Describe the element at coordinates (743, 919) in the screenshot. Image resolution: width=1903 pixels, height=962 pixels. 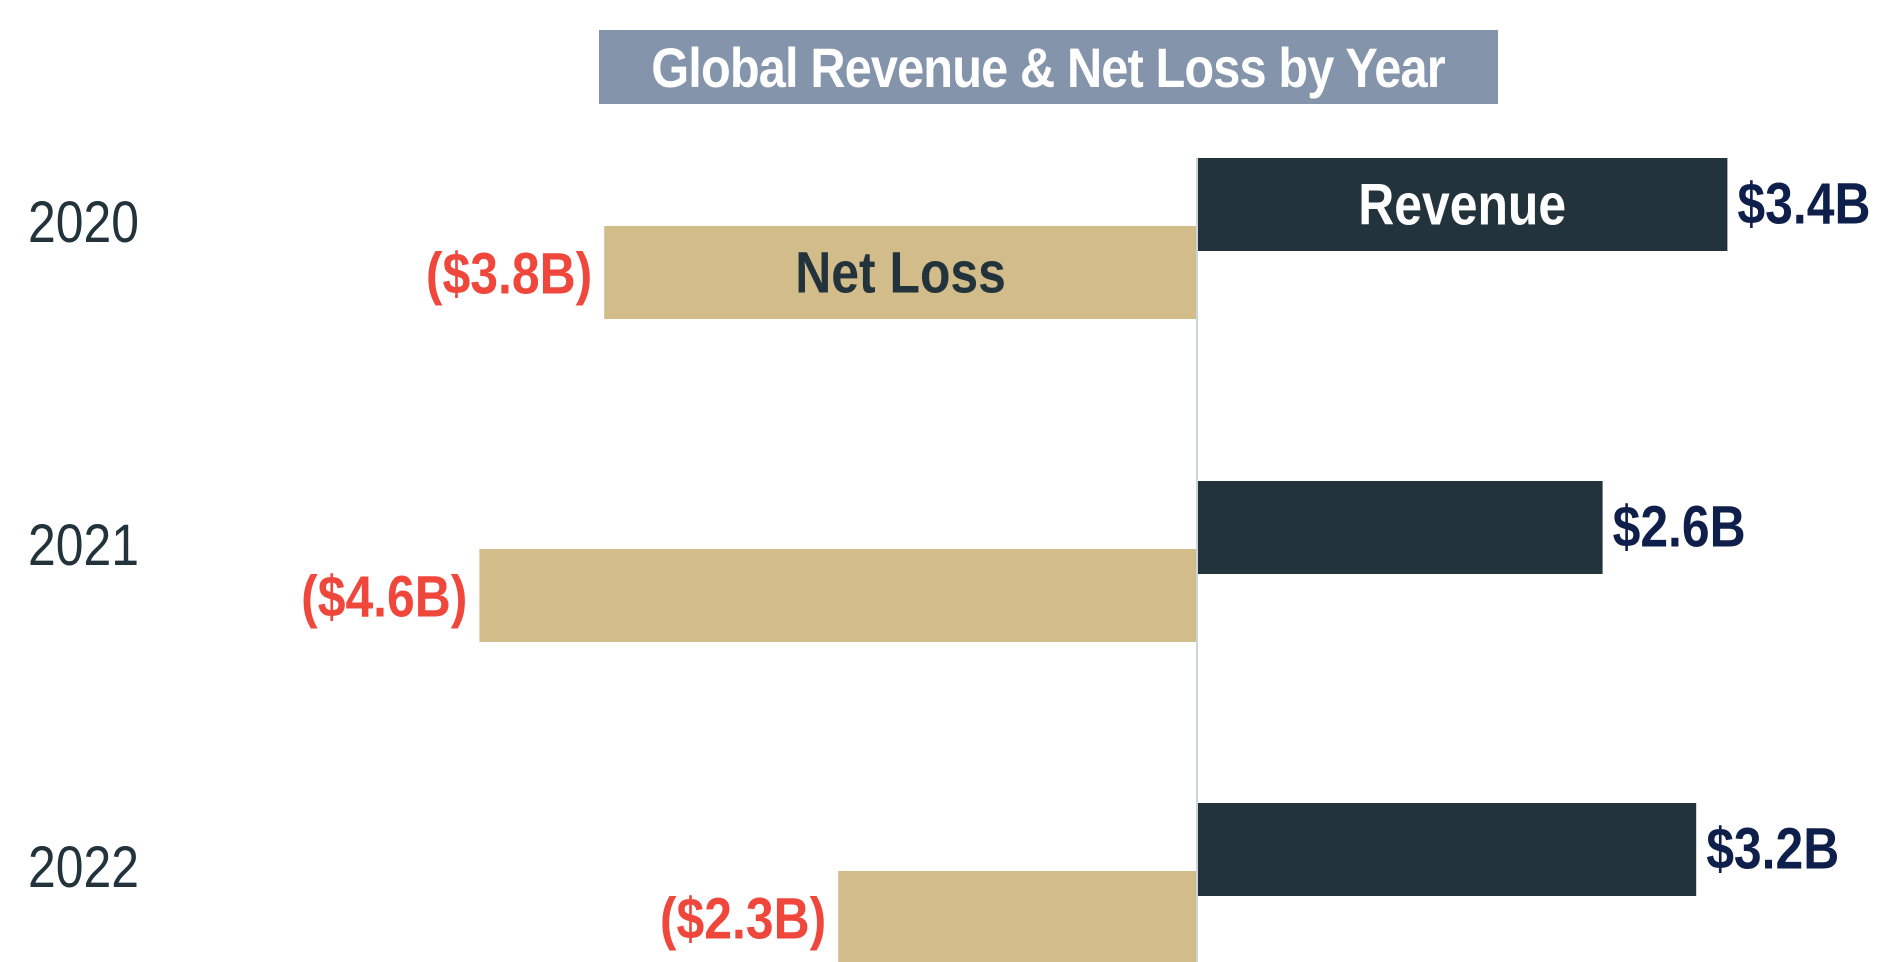
I see `net-loss-value-label: ($2.3B)` at that location.